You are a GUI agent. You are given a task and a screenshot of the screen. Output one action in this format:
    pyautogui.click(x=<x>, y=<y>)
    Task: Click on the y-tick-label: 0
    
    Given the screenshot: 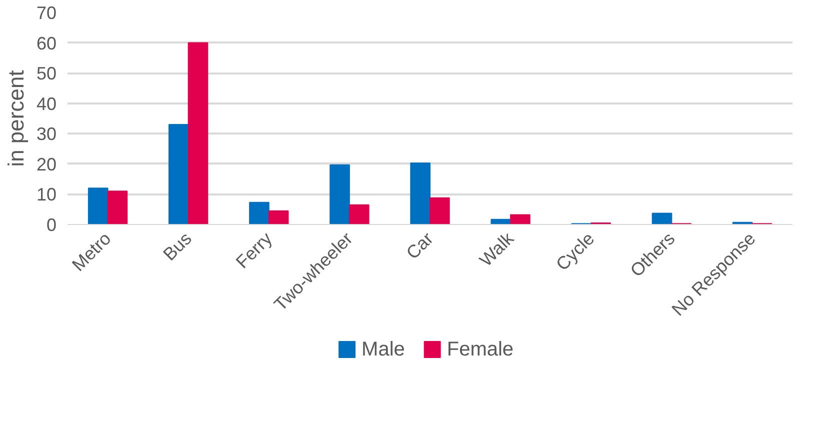 What is the action you would take?
    pyautogui.click(x=51, y=225)
    